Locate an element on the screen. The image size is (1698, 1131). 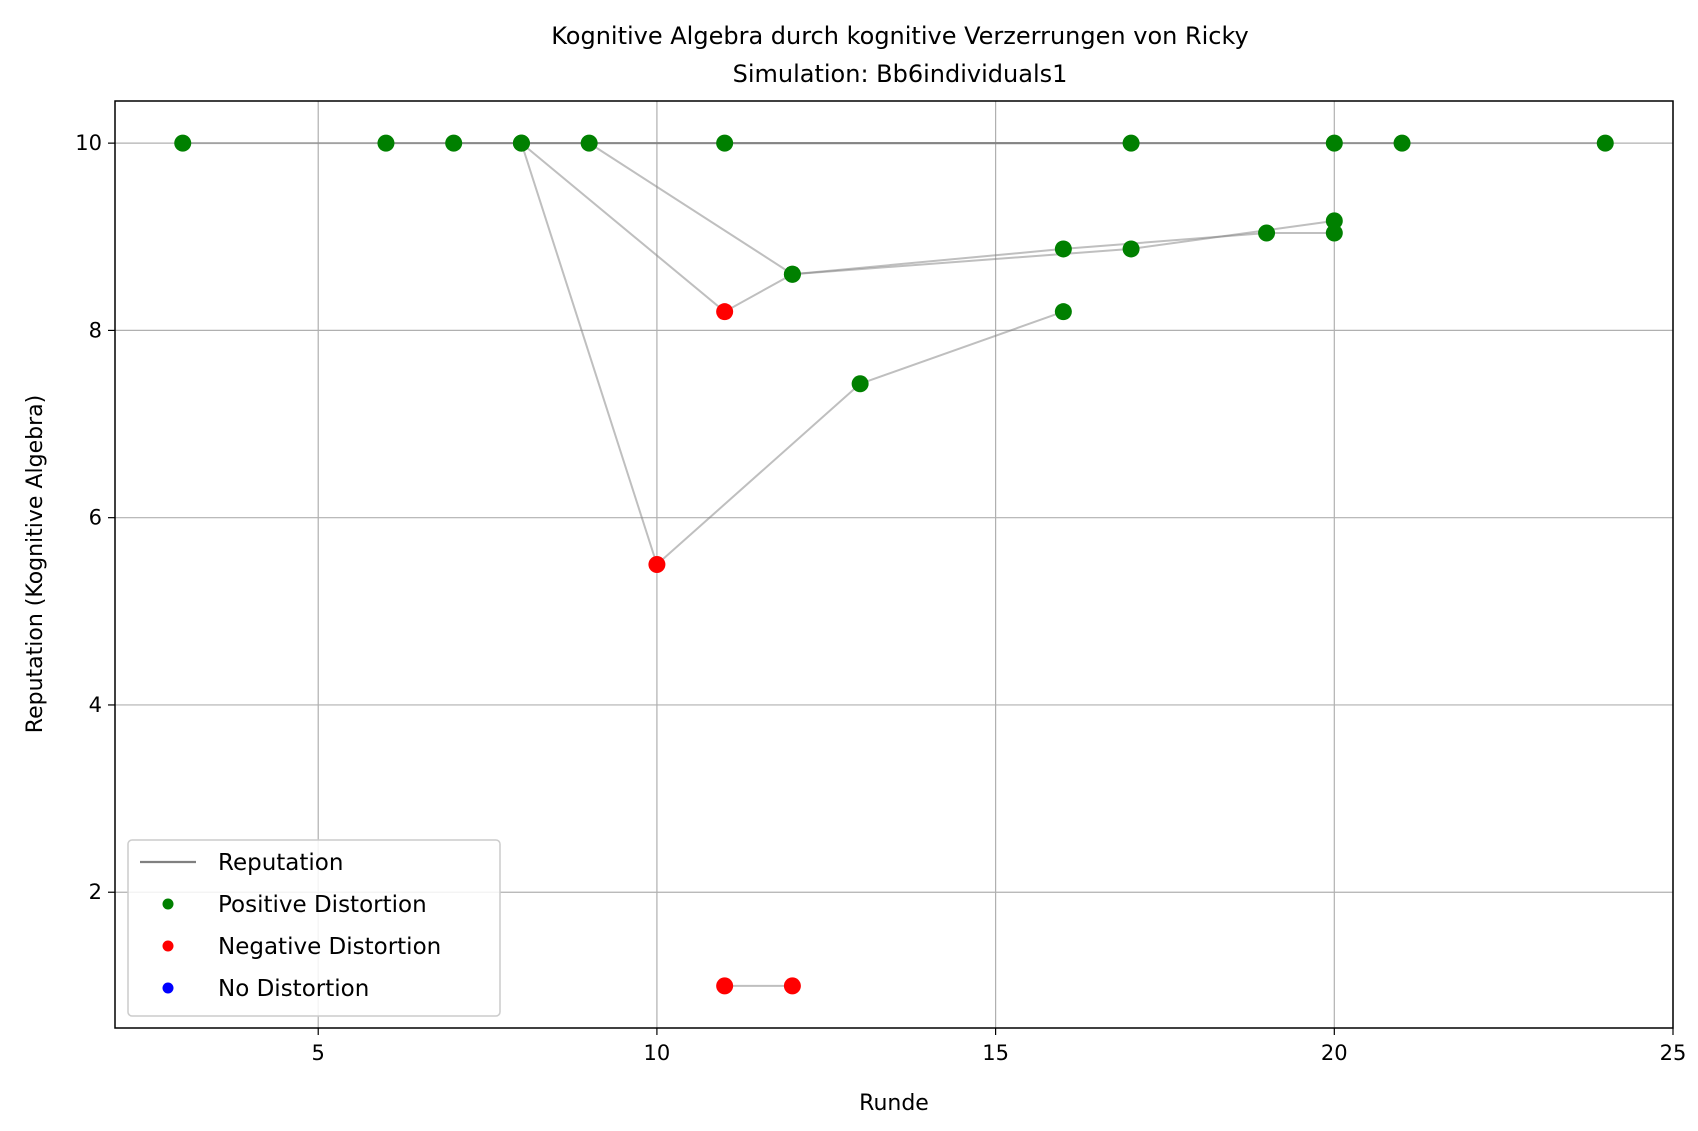
x-tick-label: 10 is located at coordinates (657, 1053).